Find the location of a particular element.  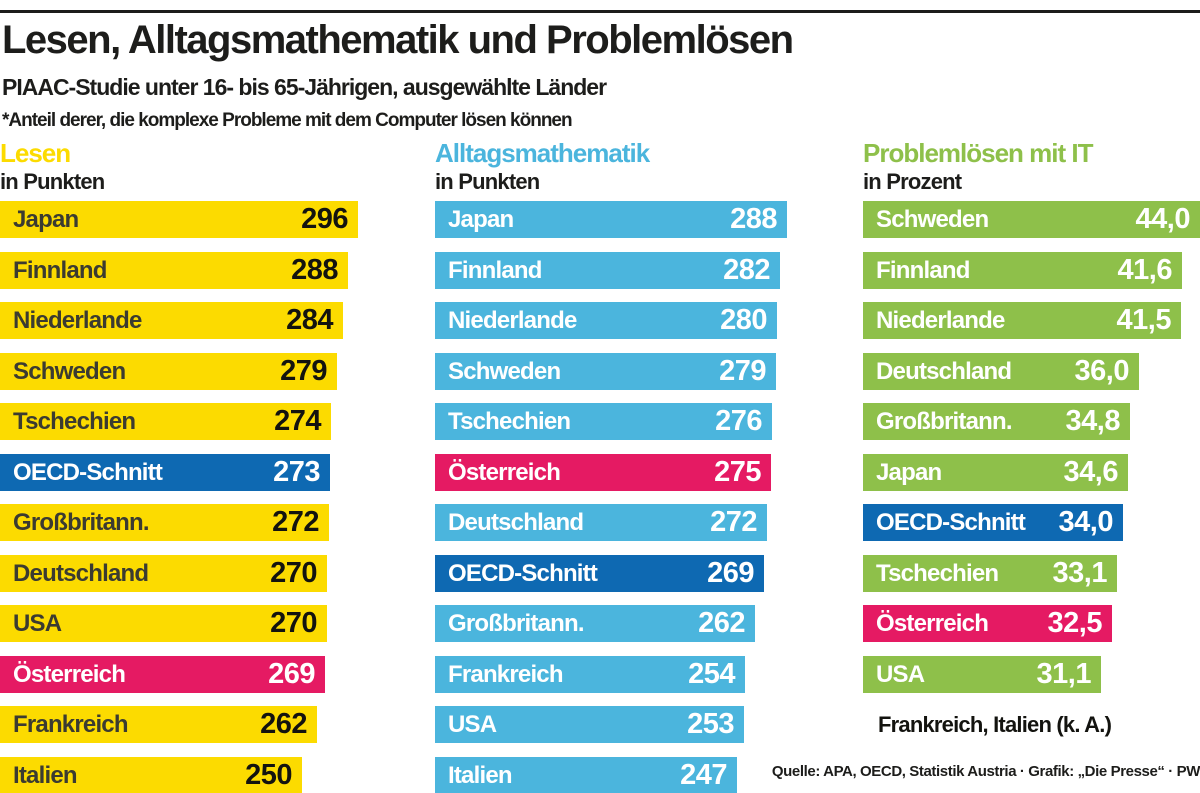

bar-row: Österreich 275 is located at coordinates (603, 472).